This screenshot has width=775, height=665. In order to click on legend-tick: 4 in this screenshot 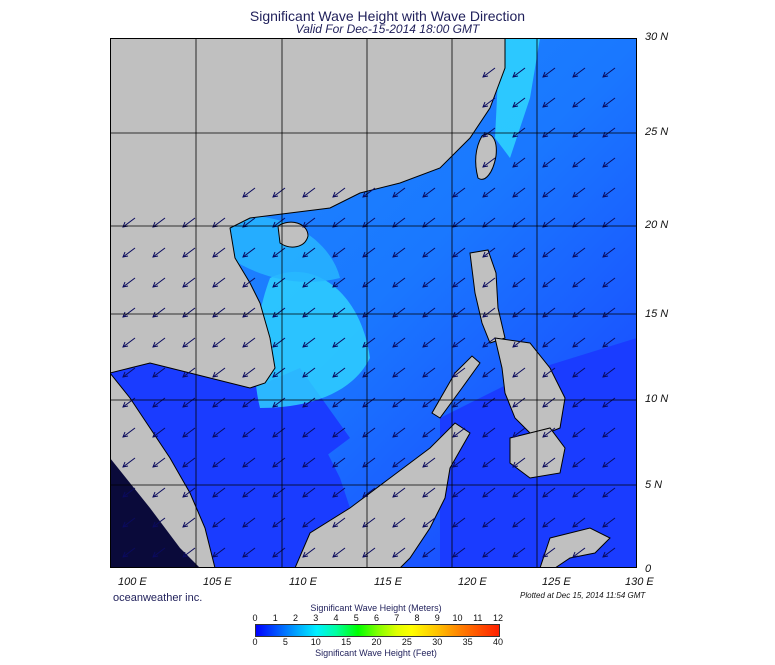, I will do `click(336, 618)`.